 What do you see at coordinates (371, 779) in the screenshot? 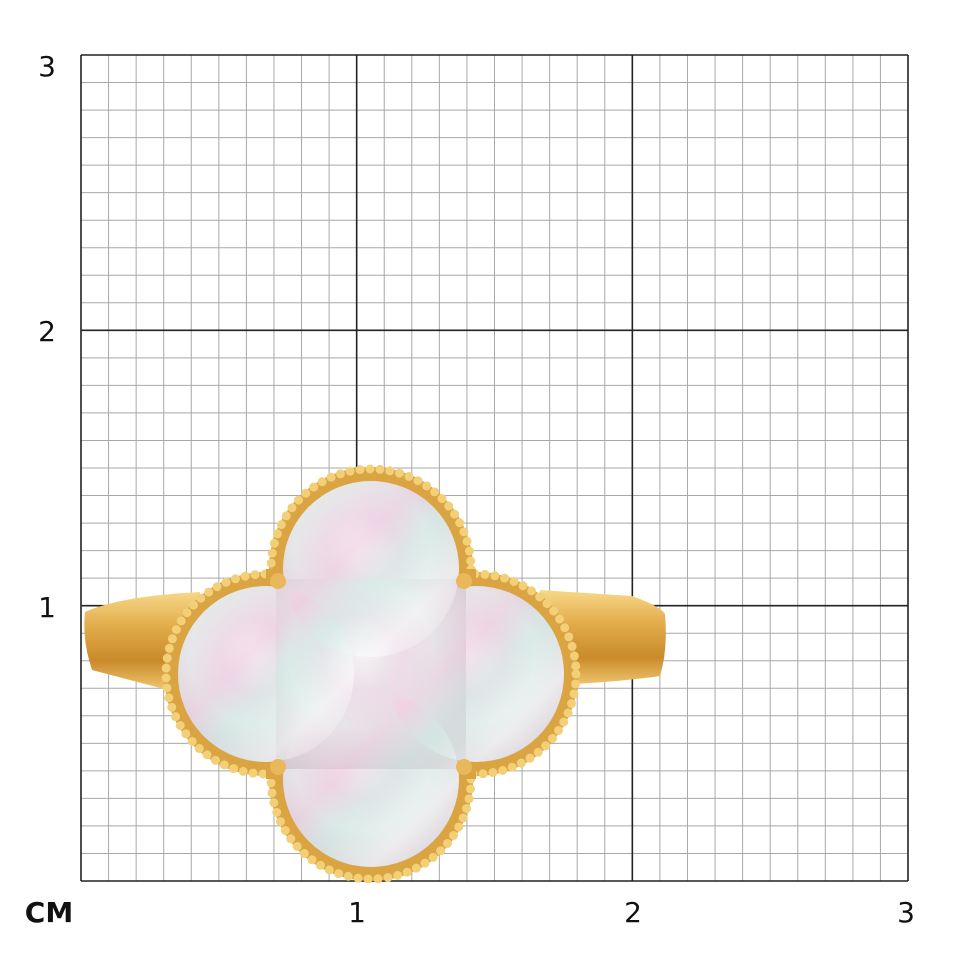
I see `pearl-sheen` at bounding box center [371, 779].